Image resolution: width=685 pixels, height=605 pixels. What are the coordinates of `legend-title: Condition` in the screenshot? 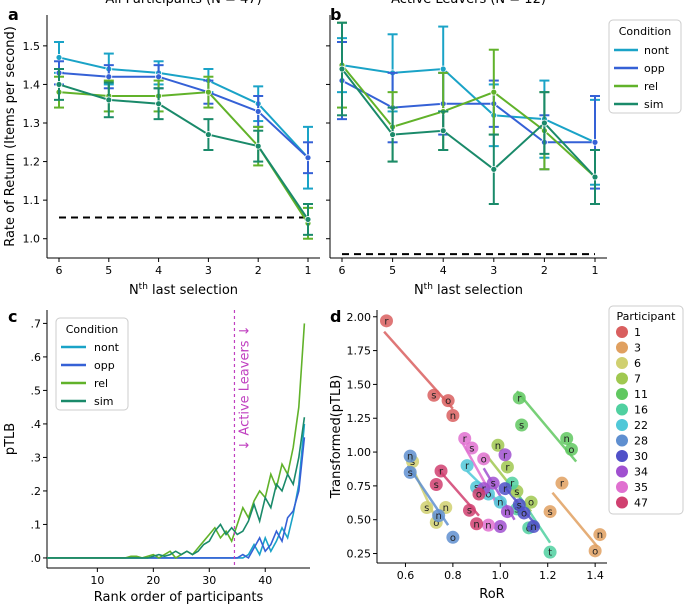 It's located at (645, 31).